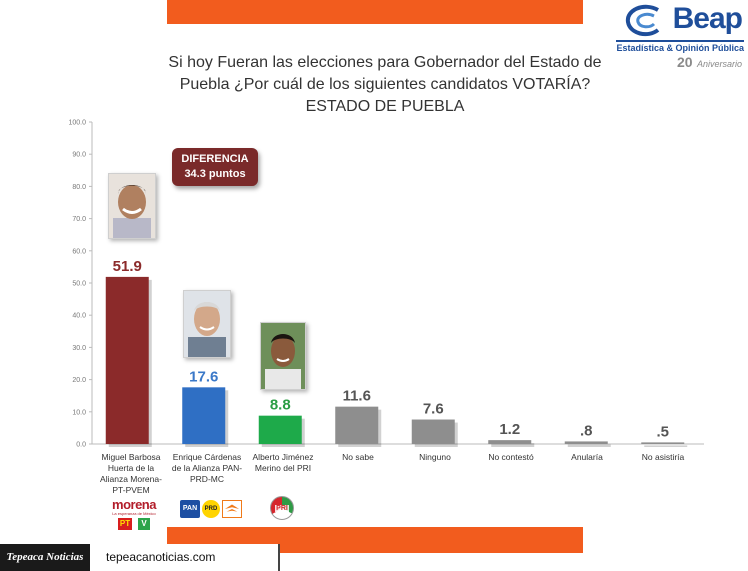 The width and height of the screenshot is (748, 571). Describe the element at coordinates (509, 429) in the screenshot. I see `bar-value-label: 1.2` at that location.